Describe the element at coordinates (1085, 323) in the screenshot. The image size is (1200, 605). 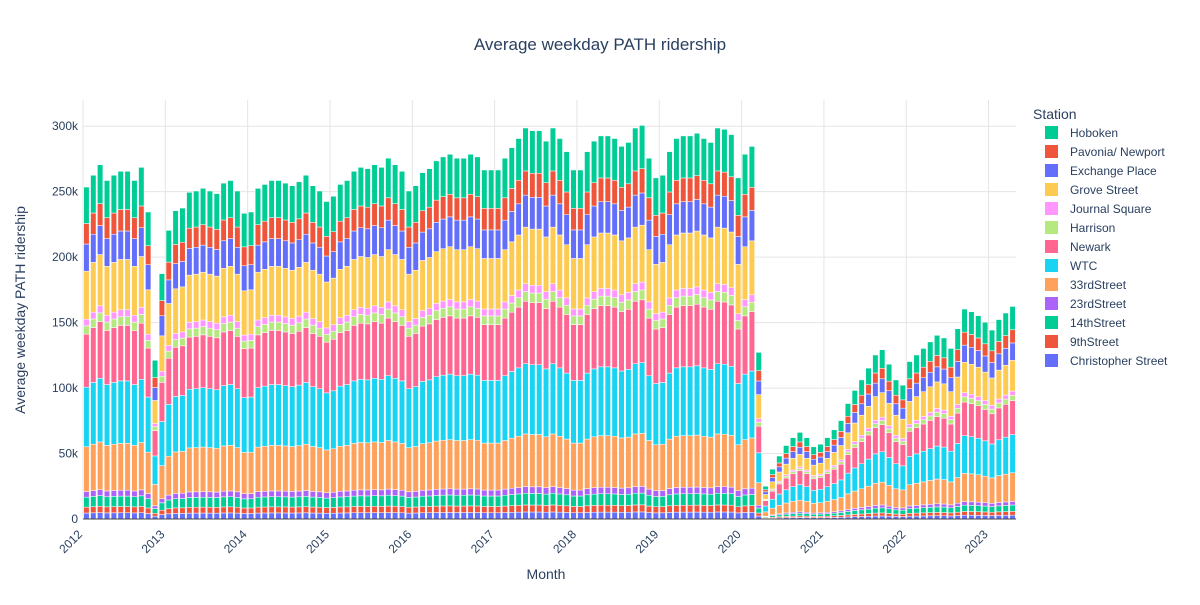
I see `legend-item: 14thStreet` at that location.